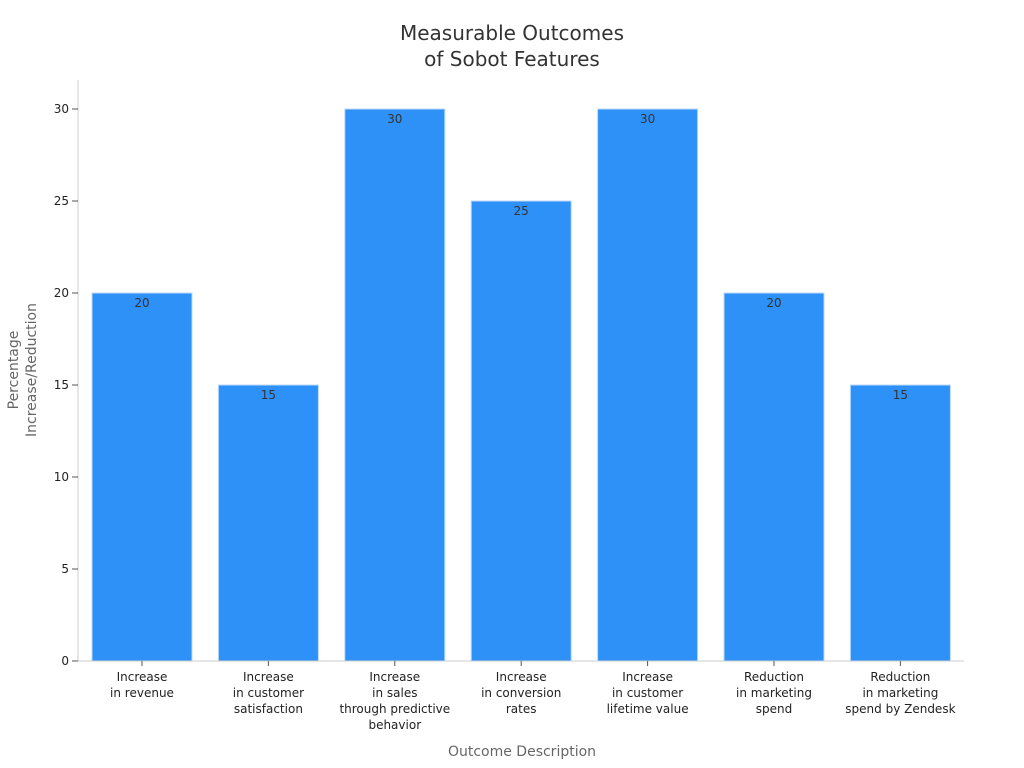  Describe the element at coordinates (65, 661) in the screenshot. I see `y-tick-label: 0` at that location.